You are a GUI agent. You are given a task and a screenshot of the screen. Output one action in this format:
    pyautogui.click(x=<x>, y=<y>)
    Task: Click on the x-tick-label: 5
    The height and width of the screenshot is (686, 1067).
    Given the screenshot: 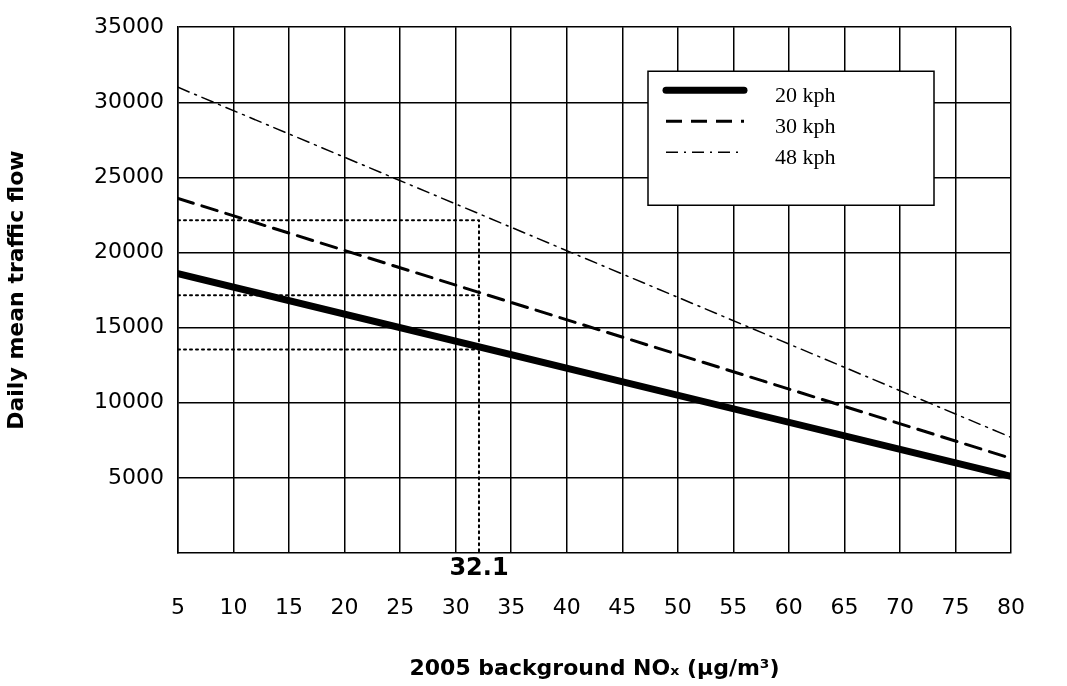 What is the action you would take?
    pyautogui.click(x=178, y=606)
    